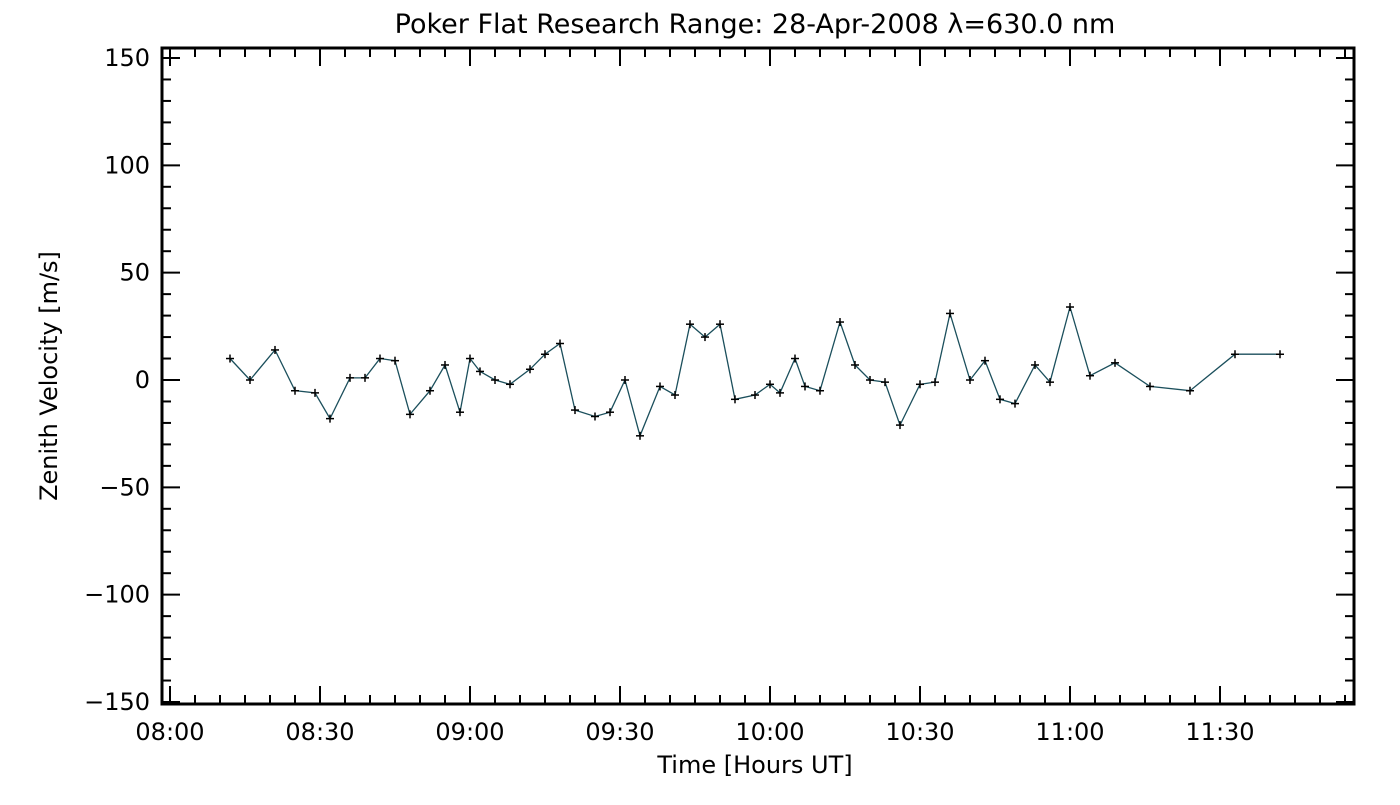 This screenshot has height=805, width=1400. Describe the element at coordinates (124, 487) in the screenshot. I see `y-tick-label: −50` at that location.